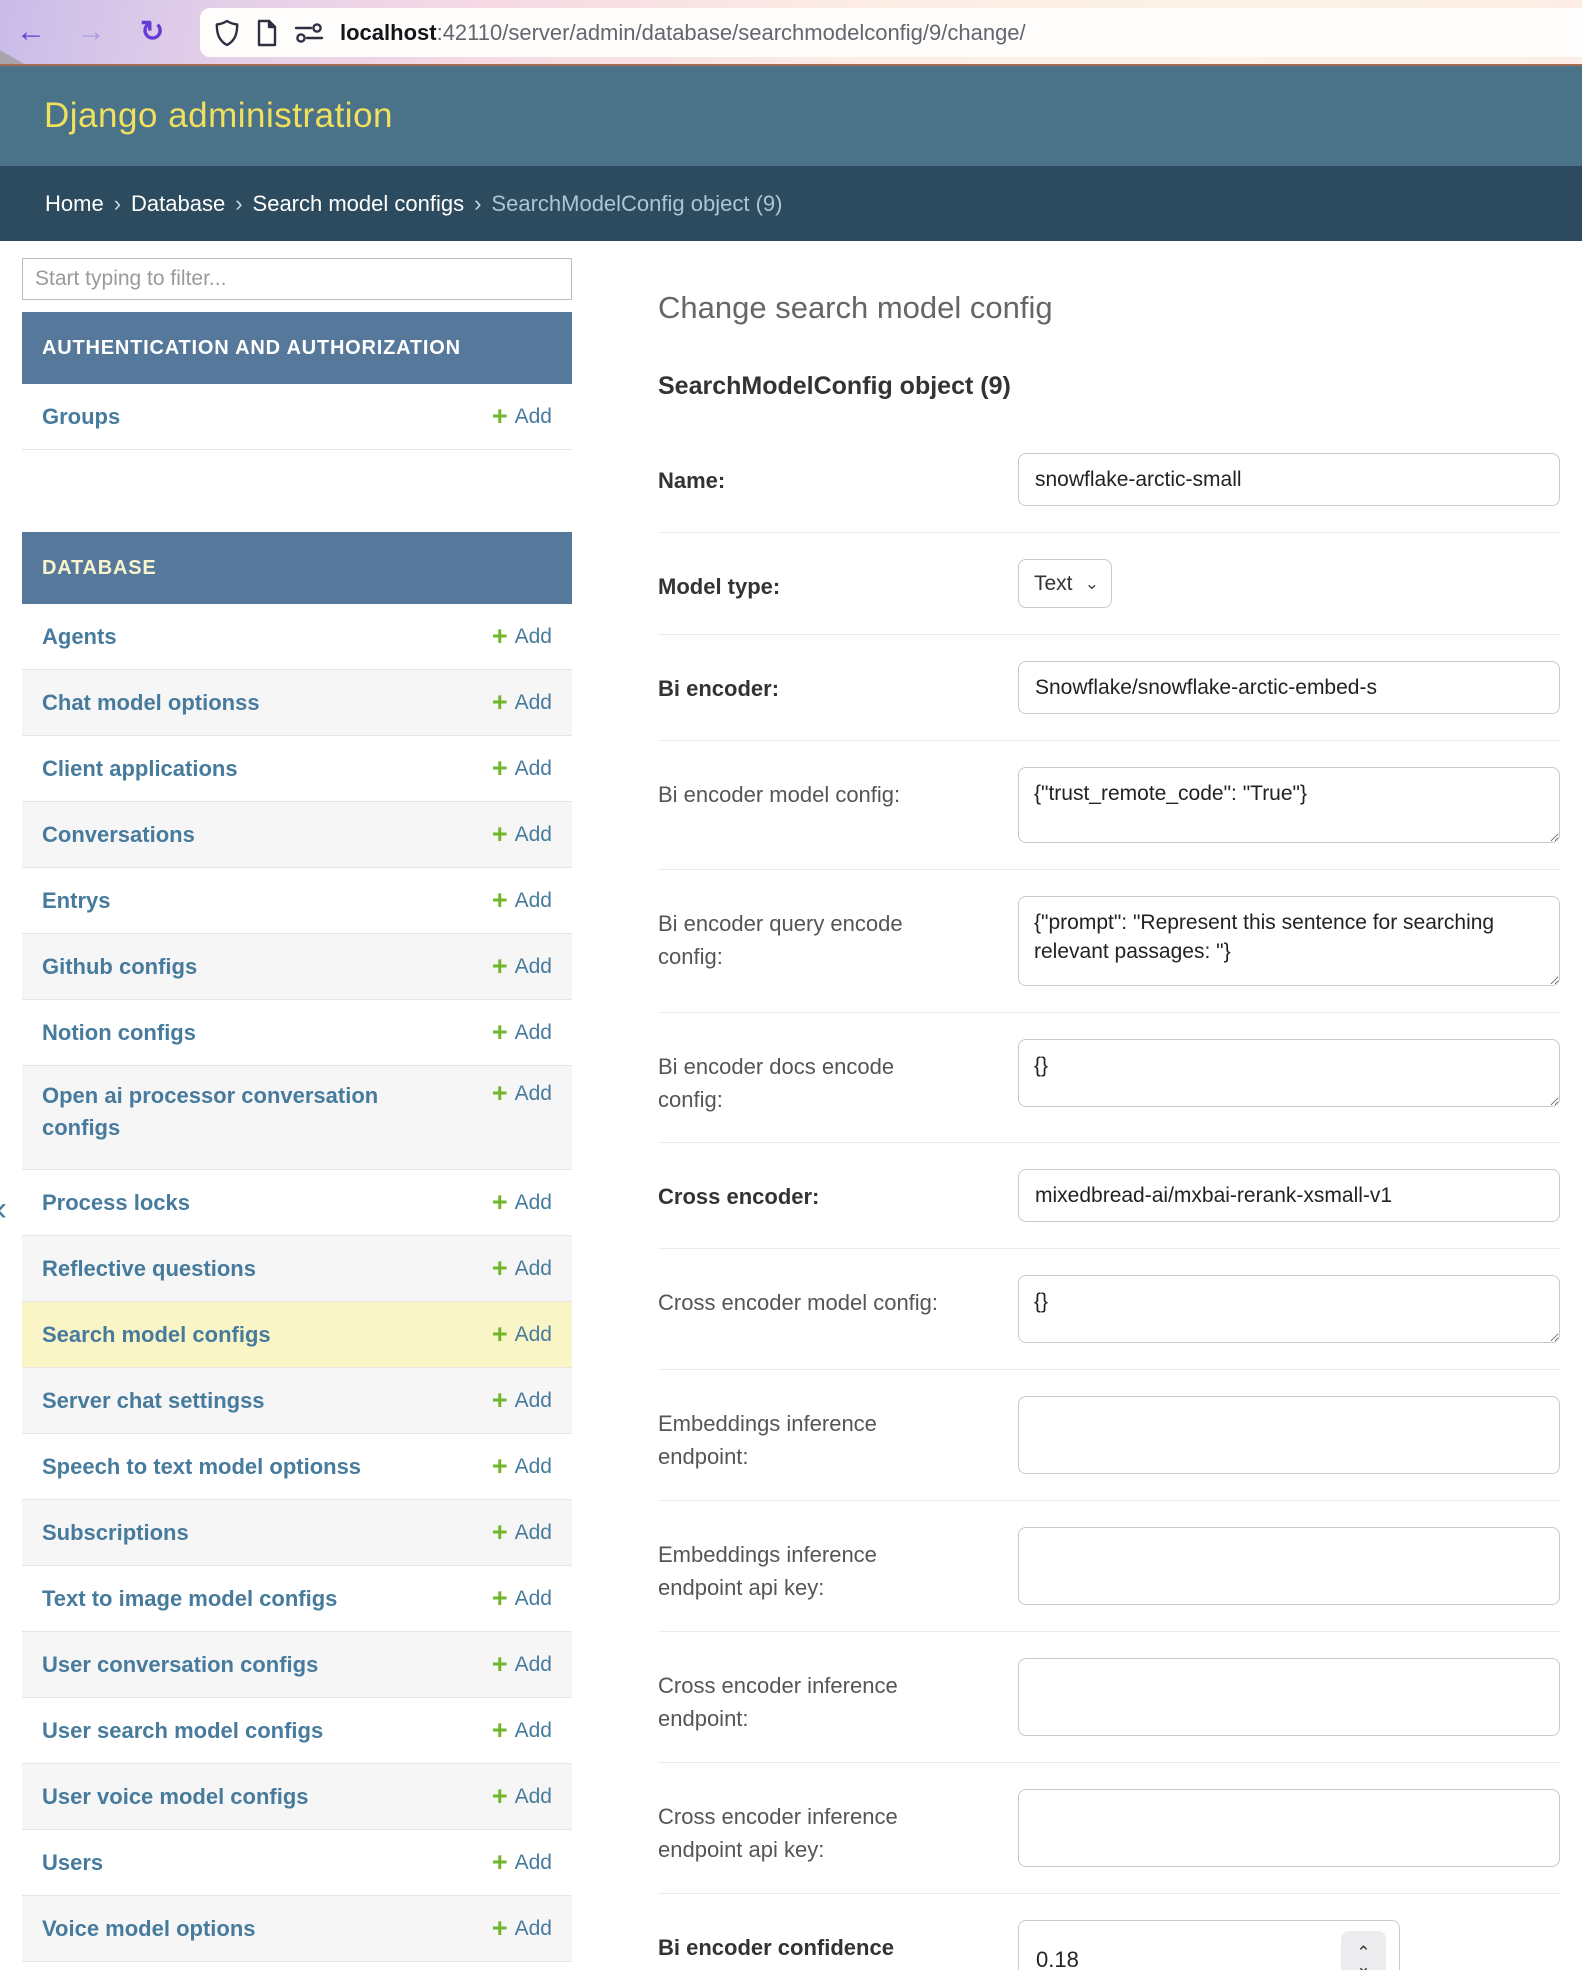 The image size is (1582, 1970). I want to click on add-search-model-configs-link: + Add, so click(522, 1334).